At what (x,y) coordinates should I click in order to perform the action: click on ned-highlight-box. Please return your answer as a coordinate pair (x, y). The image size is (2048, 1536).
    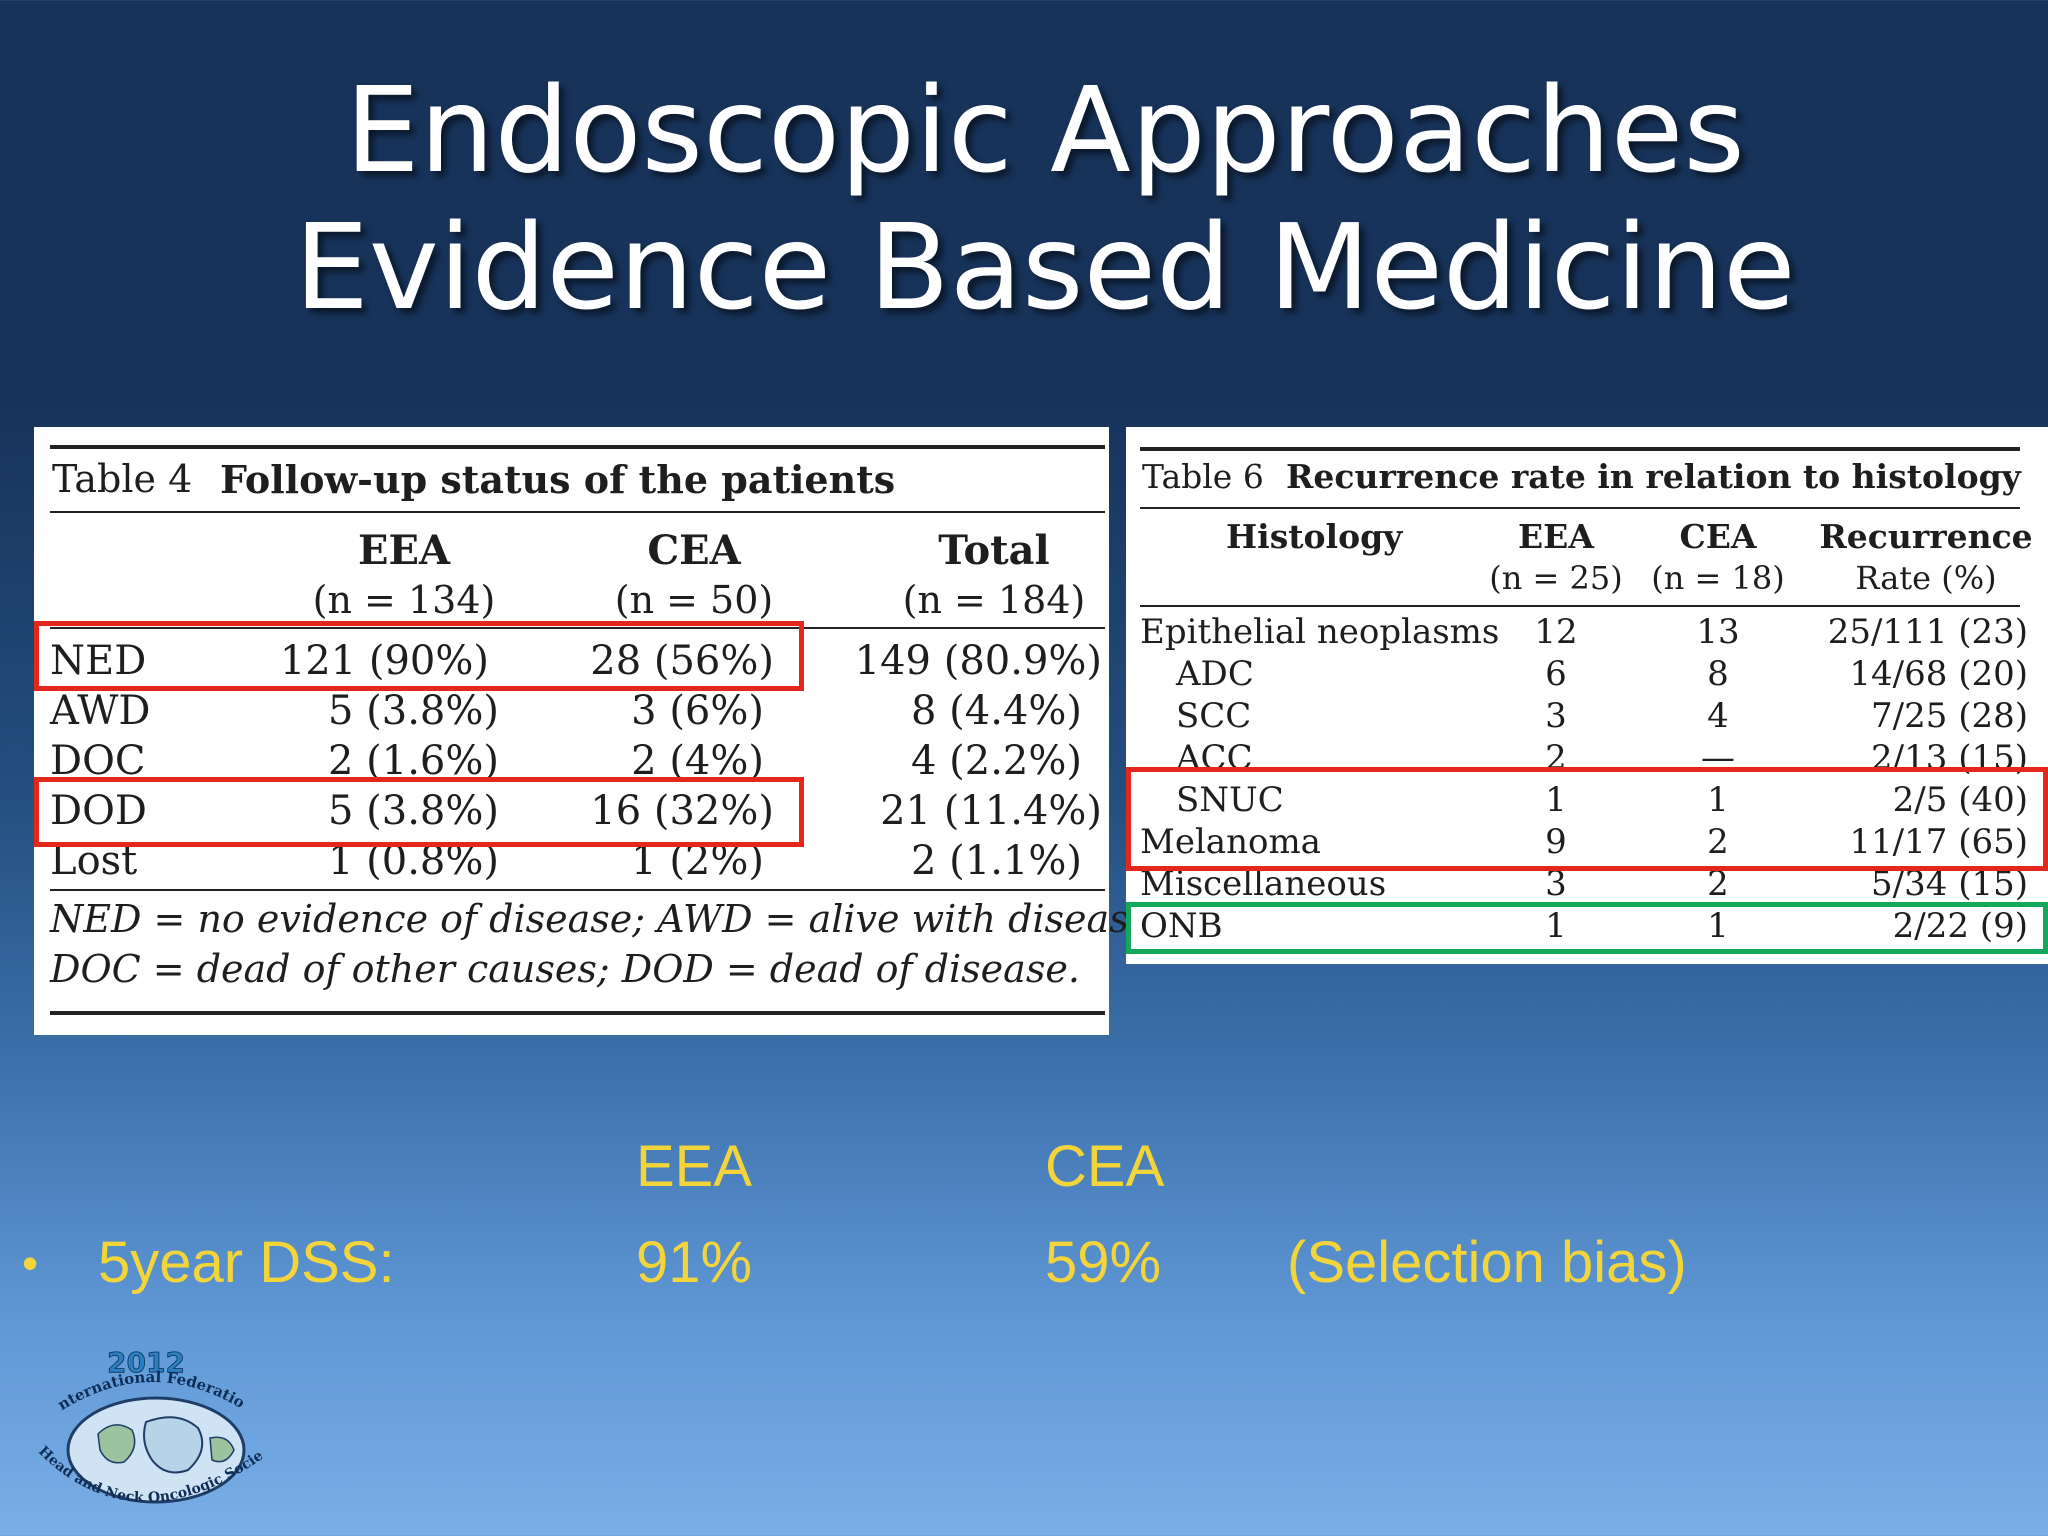
    Looking at the image, I should click on (419, 656).